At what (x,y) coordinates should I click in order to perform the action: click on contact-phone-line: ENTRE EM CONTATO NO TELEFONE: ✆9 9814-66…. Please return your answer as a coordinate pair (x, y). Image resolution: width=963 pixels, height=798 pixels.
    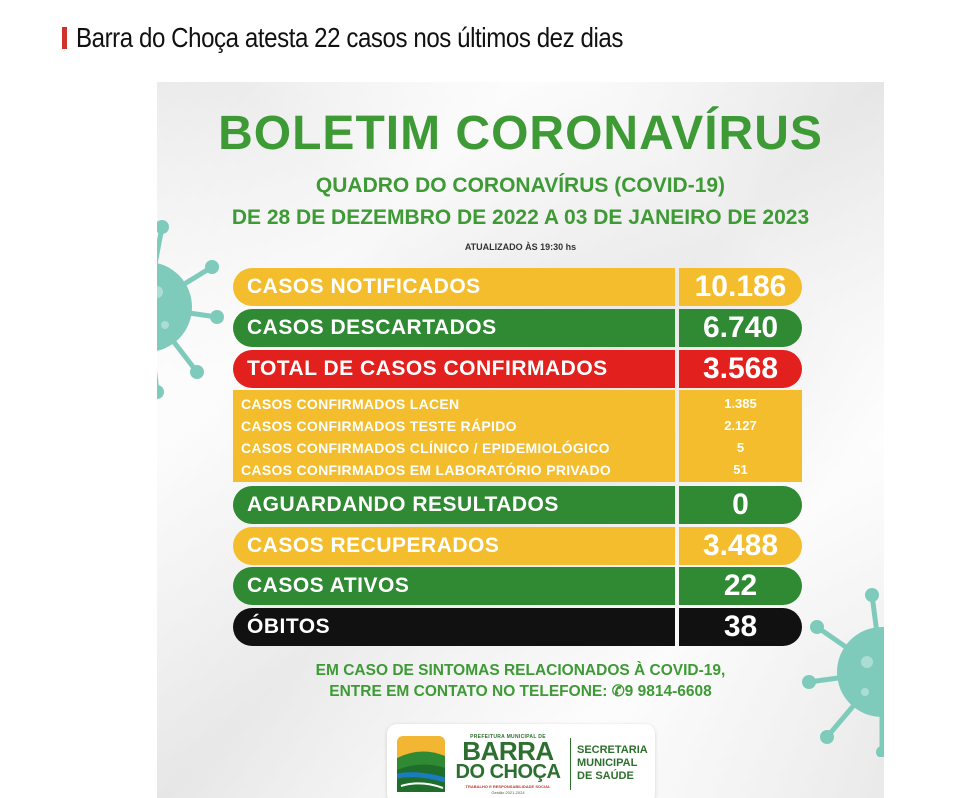
    Looking at the image, I should click on (520, 691).